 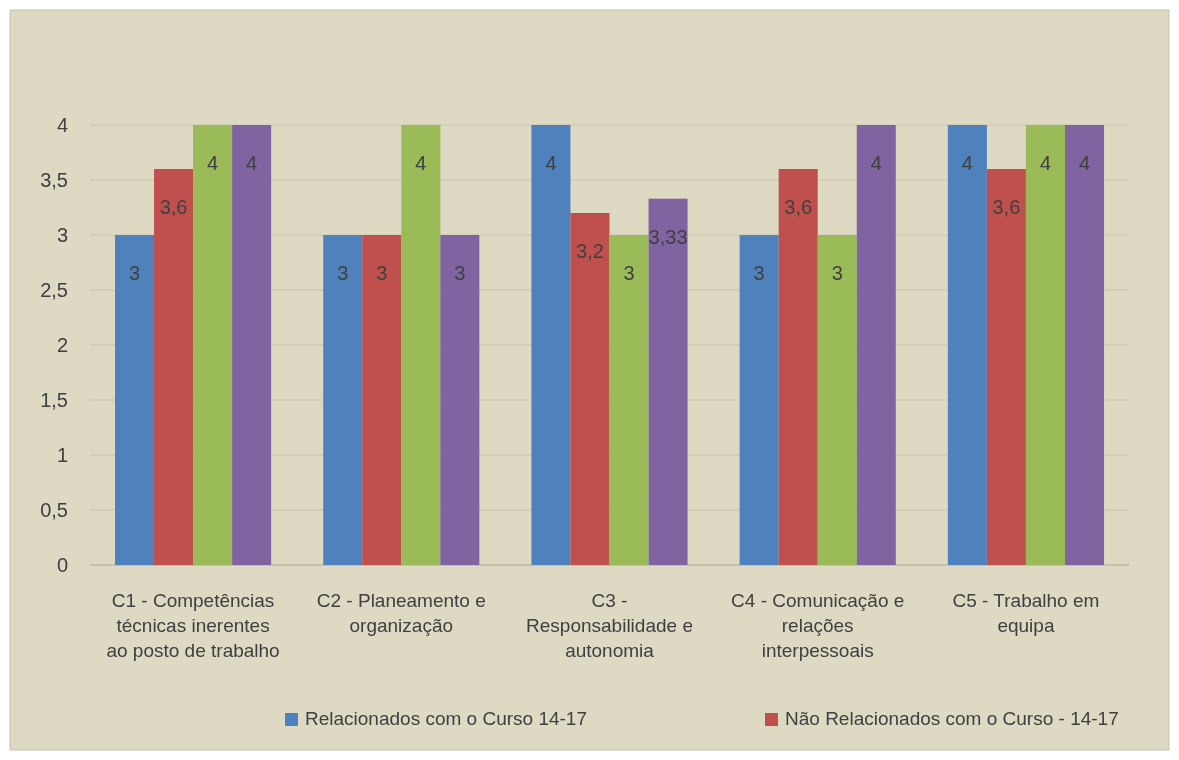 I want to click on x-tick-label: C5 - Trabalho em equipa, so click(x=1026, y=613).